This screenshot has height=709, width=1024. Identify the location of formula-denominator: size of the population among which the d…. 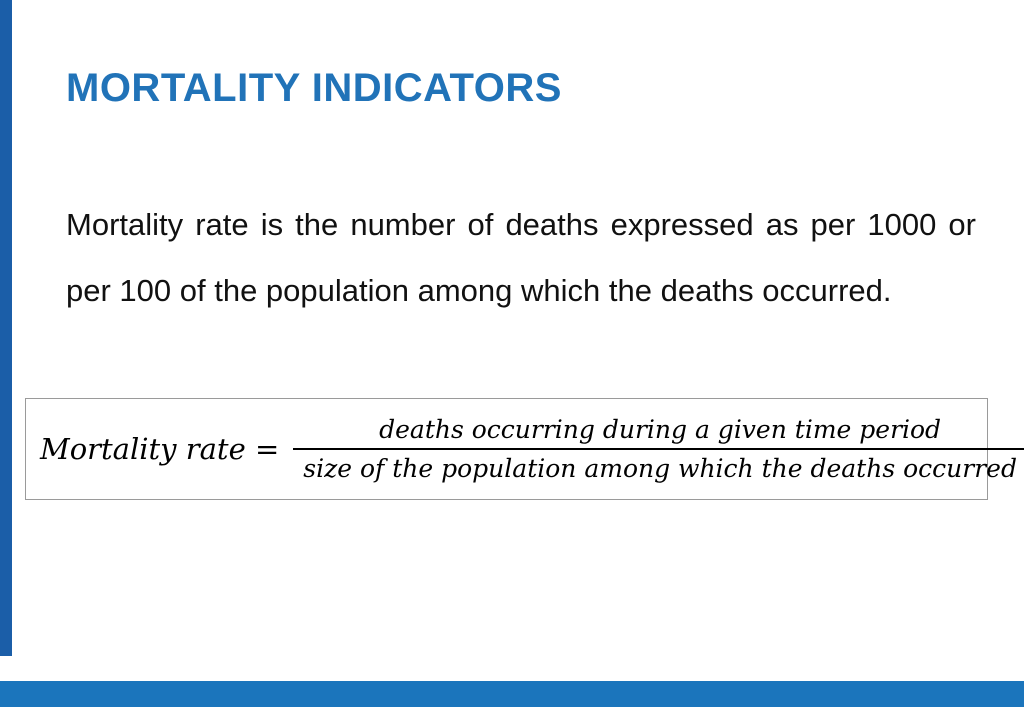
(660, 468).